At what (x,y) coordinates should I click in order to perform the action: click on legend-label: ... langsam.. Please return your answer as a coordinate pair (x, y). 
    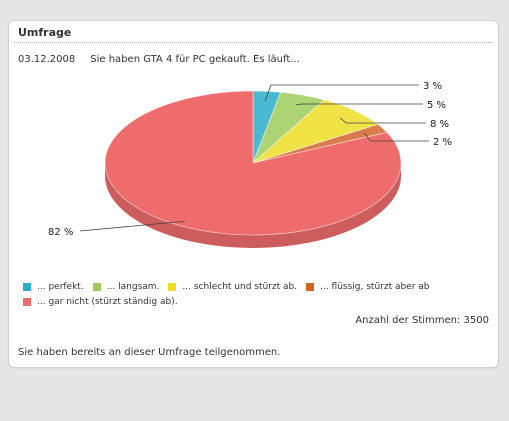
    Looking at the image, I should click on (133, 286).